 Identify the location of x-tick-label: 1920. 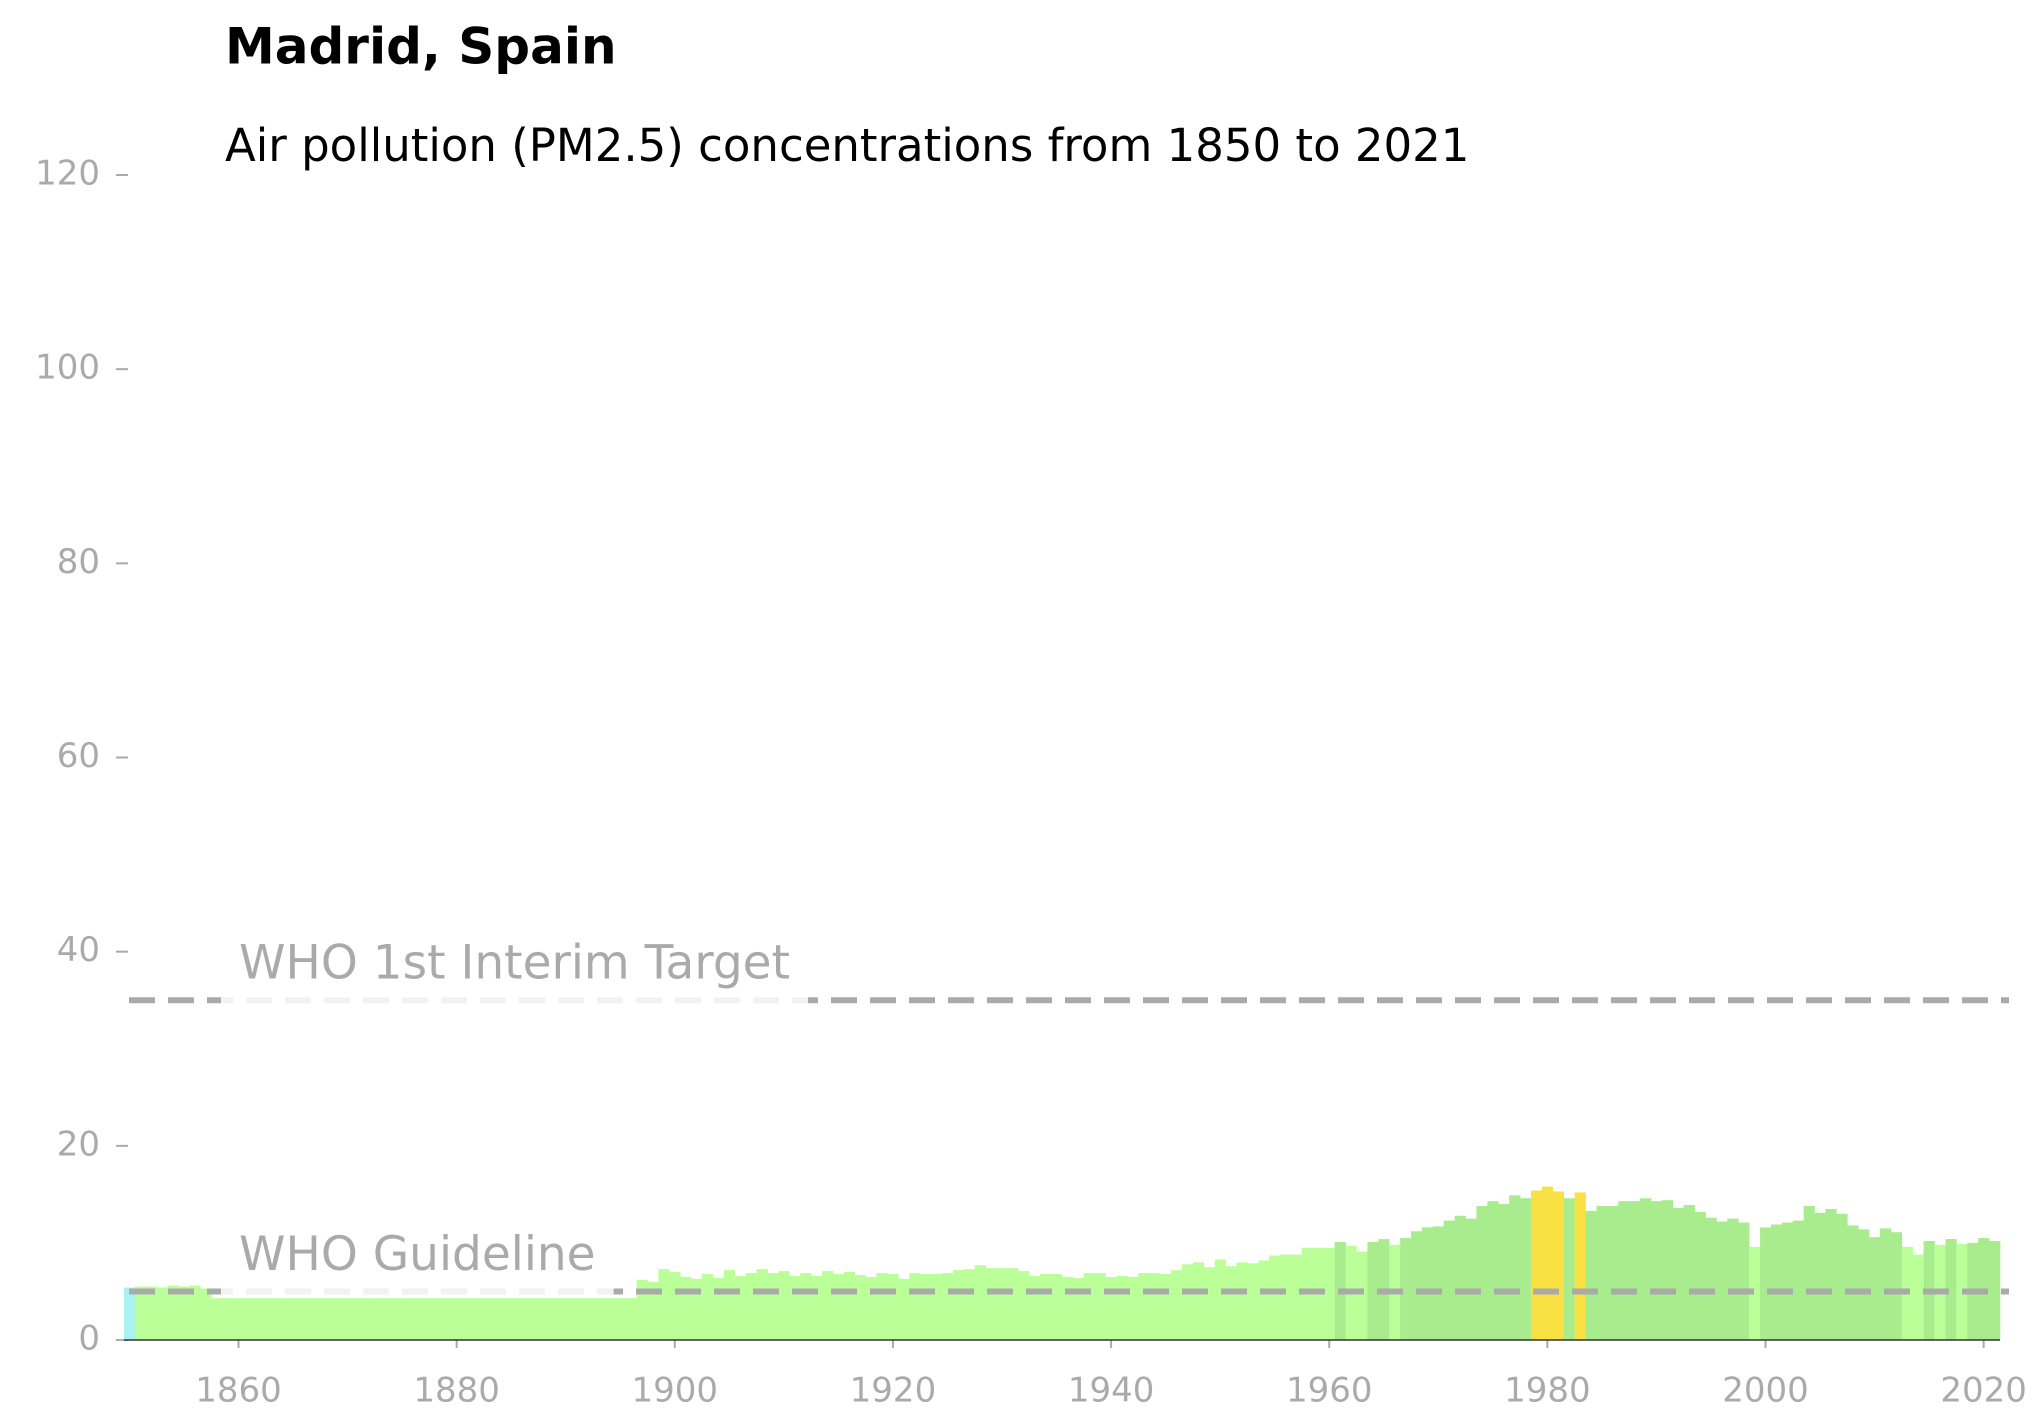
(893, 1391).